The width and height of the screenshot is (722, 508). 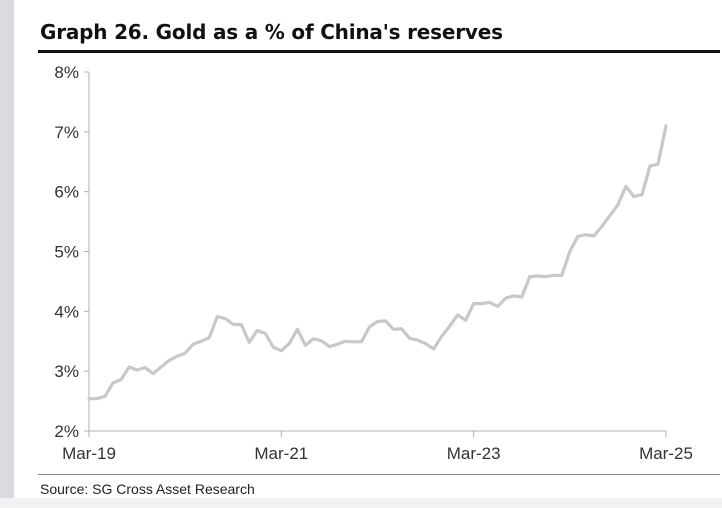 I want to click on y-tick-label: 3%, so click(x=66, y=371).